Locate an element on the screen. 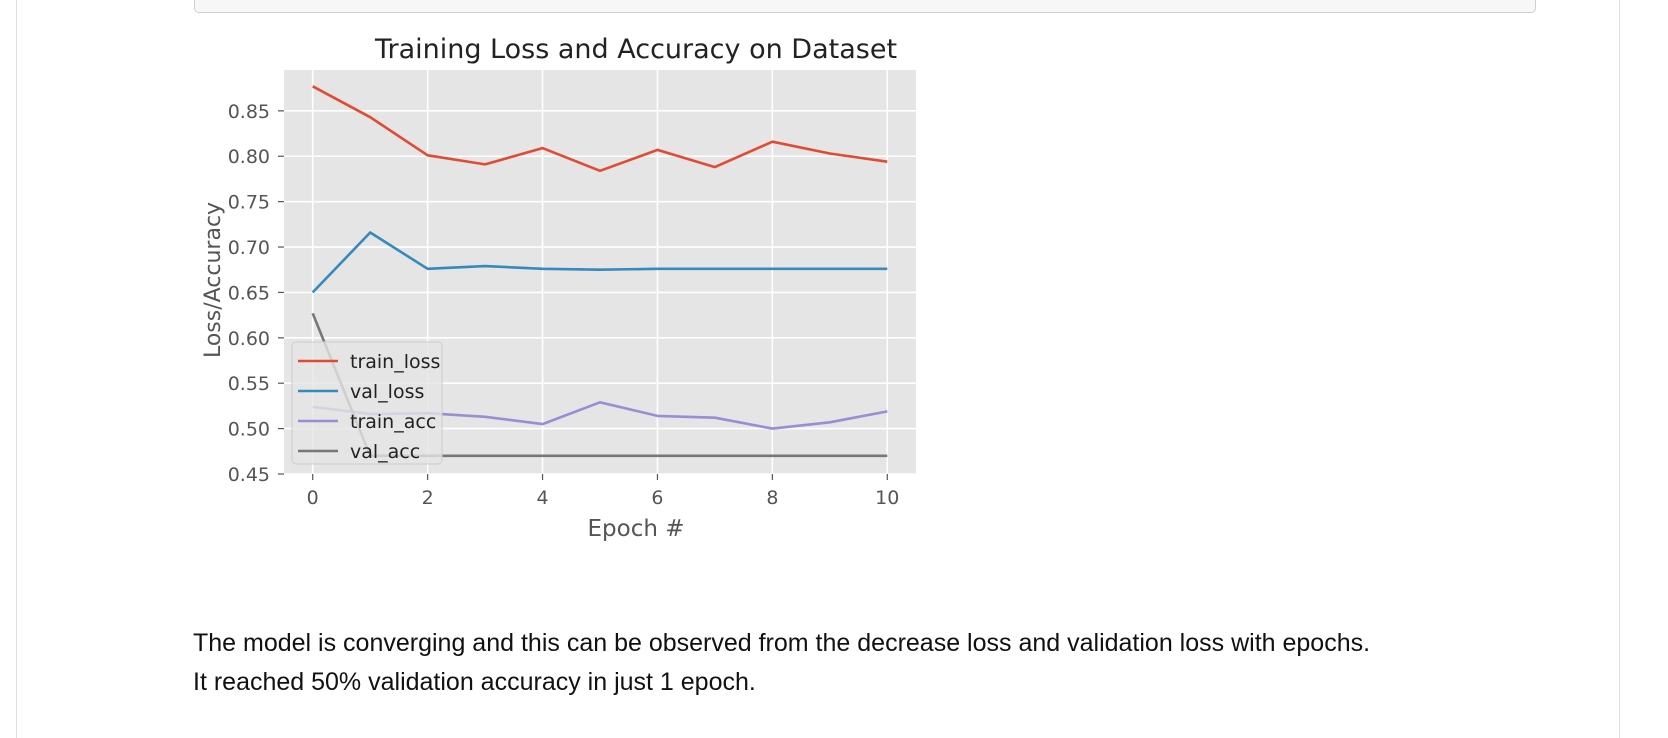 This screenshot has height=738, width=1668. code-input-area is located at coordinates (865, 6).